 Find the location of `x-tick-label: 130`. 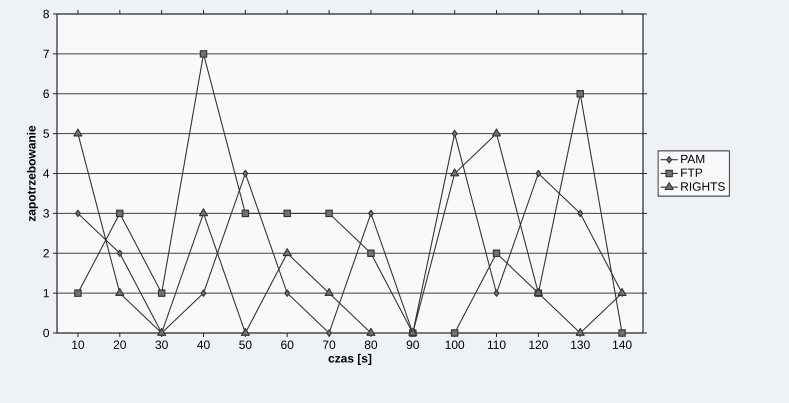

x-tick-label: 130 is located at coordinates (580, 344).